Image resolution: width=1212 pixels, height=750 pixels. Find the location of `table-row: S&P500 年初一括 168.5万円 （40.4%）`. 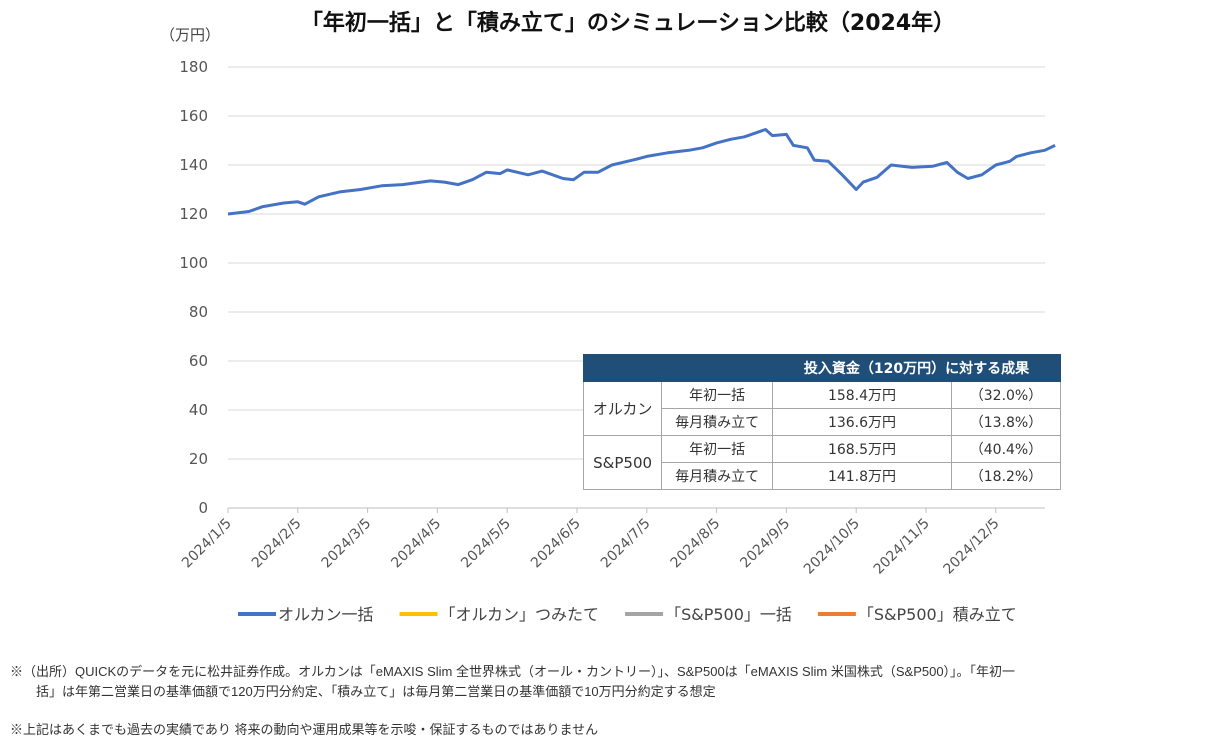

table-row: S&P500 年初一括 168.5万円 （40.4%） is located at coordinates (821, 462).